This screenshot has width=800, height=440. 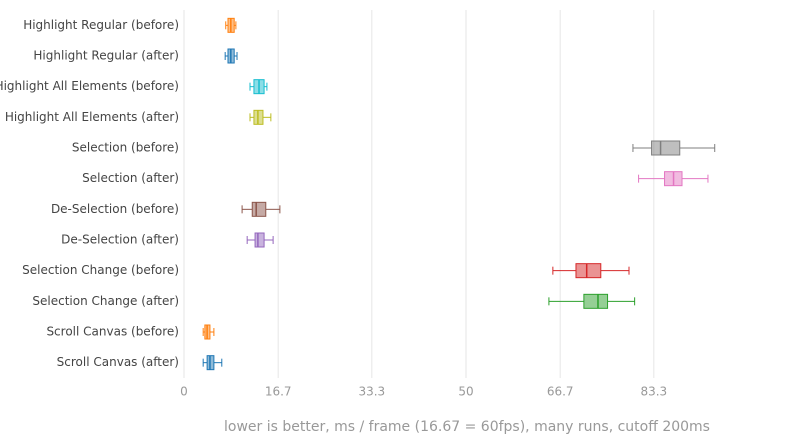 I want to click on y-tick-label: De-Selection (before), so click(x=115, y=209).